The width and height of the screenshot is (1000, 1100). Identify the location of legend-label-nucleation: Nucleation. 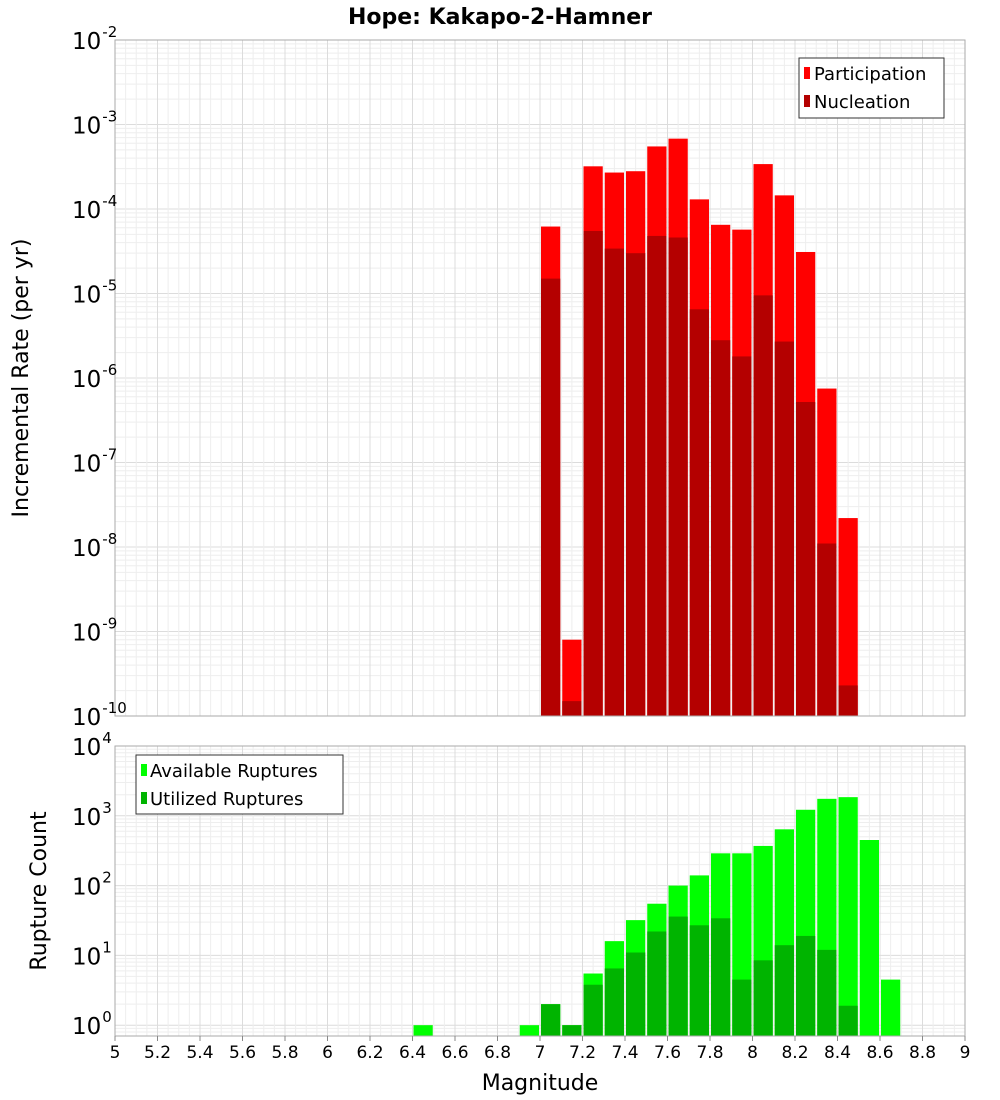
(862, 102).